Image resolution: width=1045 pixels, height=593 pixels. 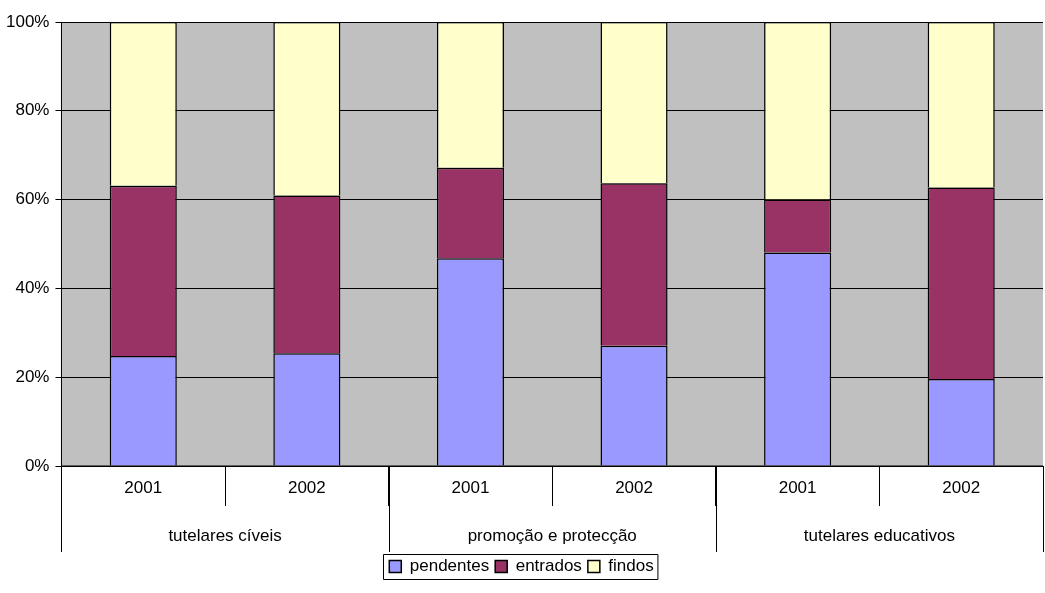 I want to click on text: promoção e protecção, so click(x=552, y=535).